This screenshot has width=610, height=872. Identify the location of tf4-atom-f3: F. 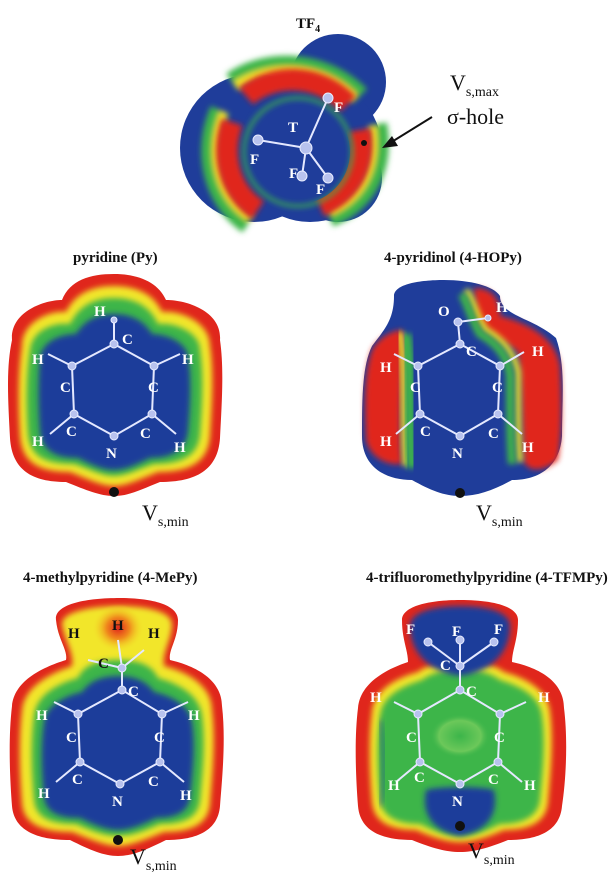
(293, 174).